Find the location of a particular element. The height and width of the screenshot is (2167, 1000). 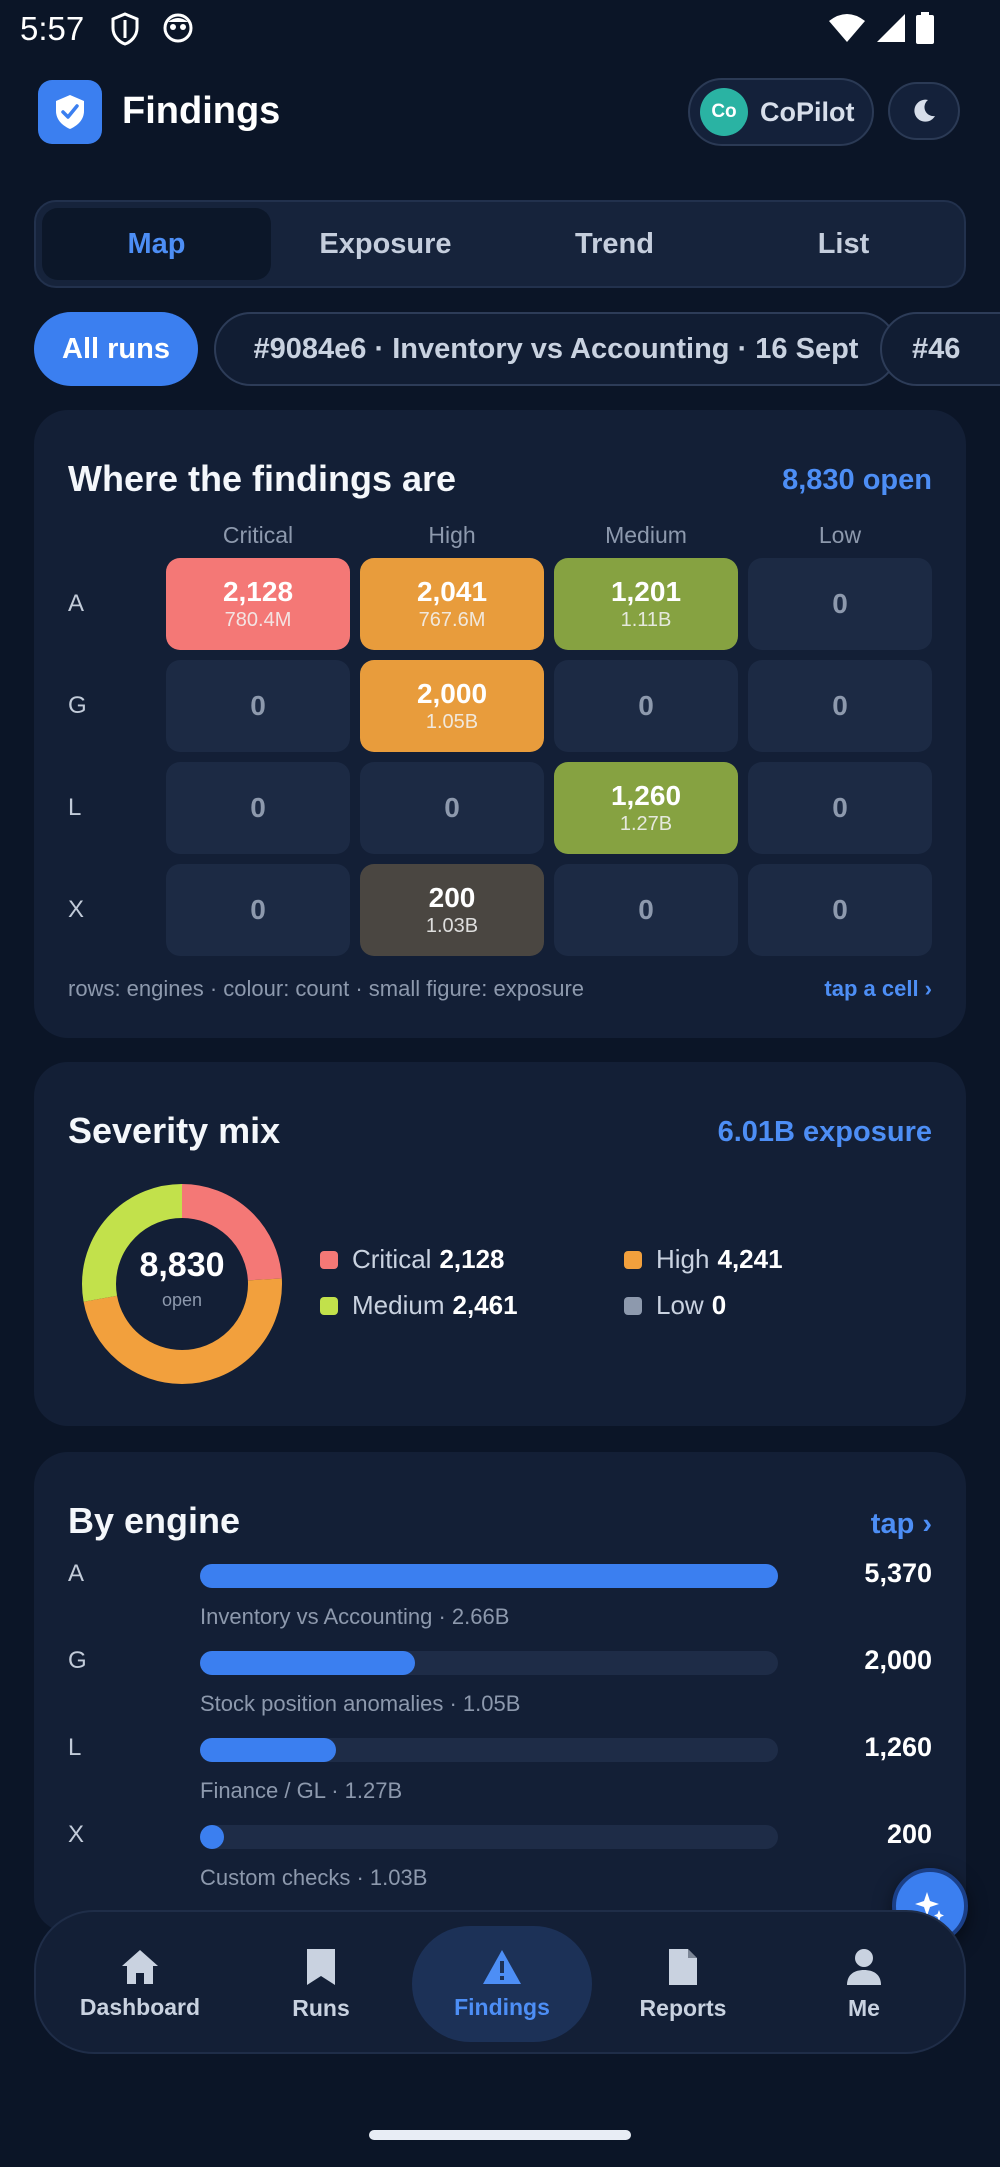

run-chip: #46 is located at coordinates (940, 349).